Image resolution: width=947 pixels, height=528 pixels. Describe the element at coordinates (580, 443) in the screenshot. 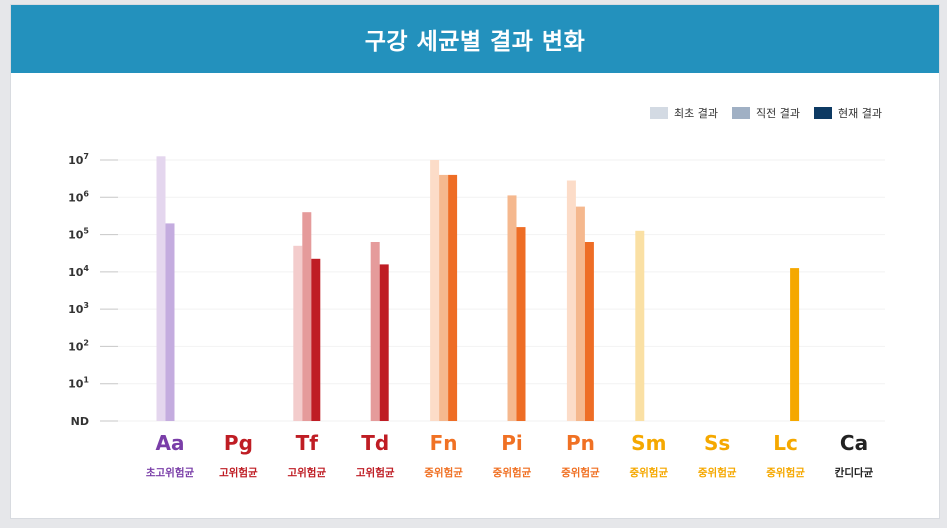

I see `category-label: Pn` at that location.